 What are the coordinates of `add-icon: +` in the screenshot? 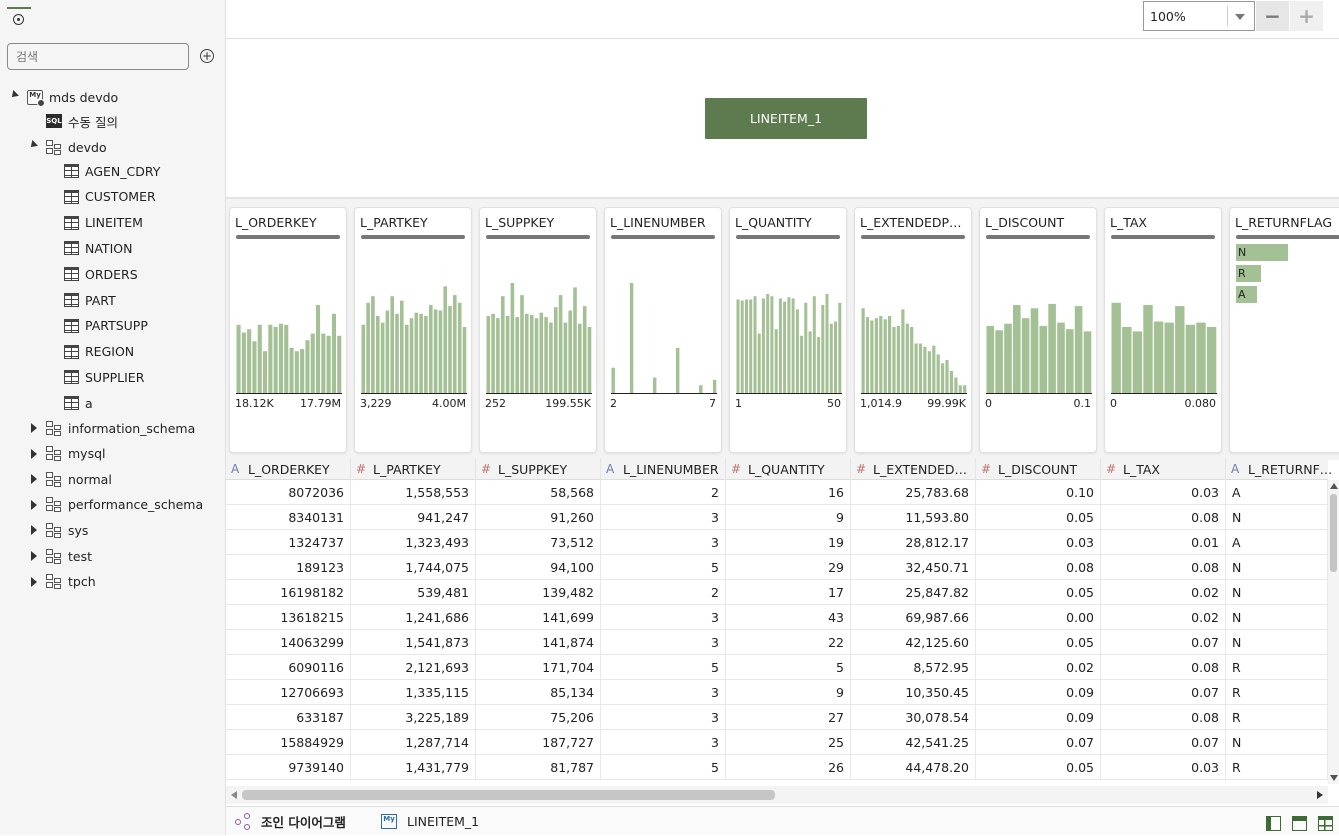 It's located at (207, 56).